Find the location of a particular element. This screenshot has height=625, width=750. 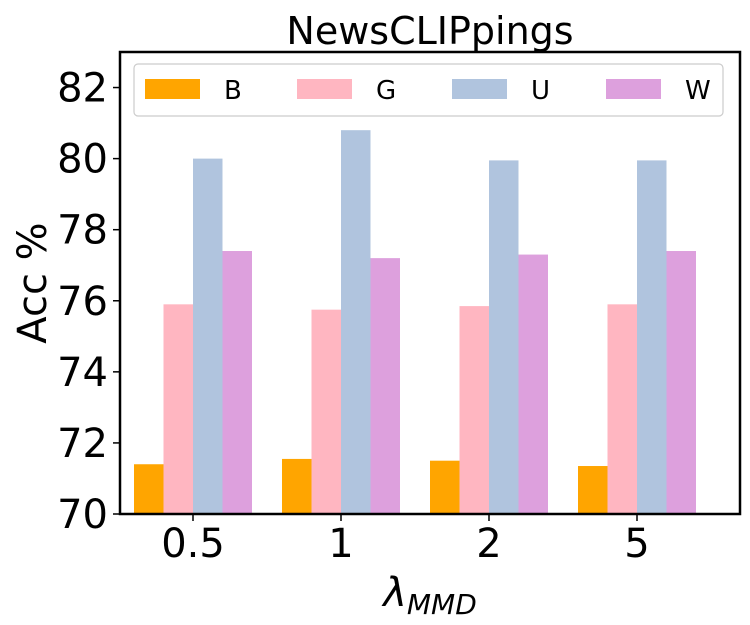

y-tick-label: 70 is located at coordinates (82, 515).